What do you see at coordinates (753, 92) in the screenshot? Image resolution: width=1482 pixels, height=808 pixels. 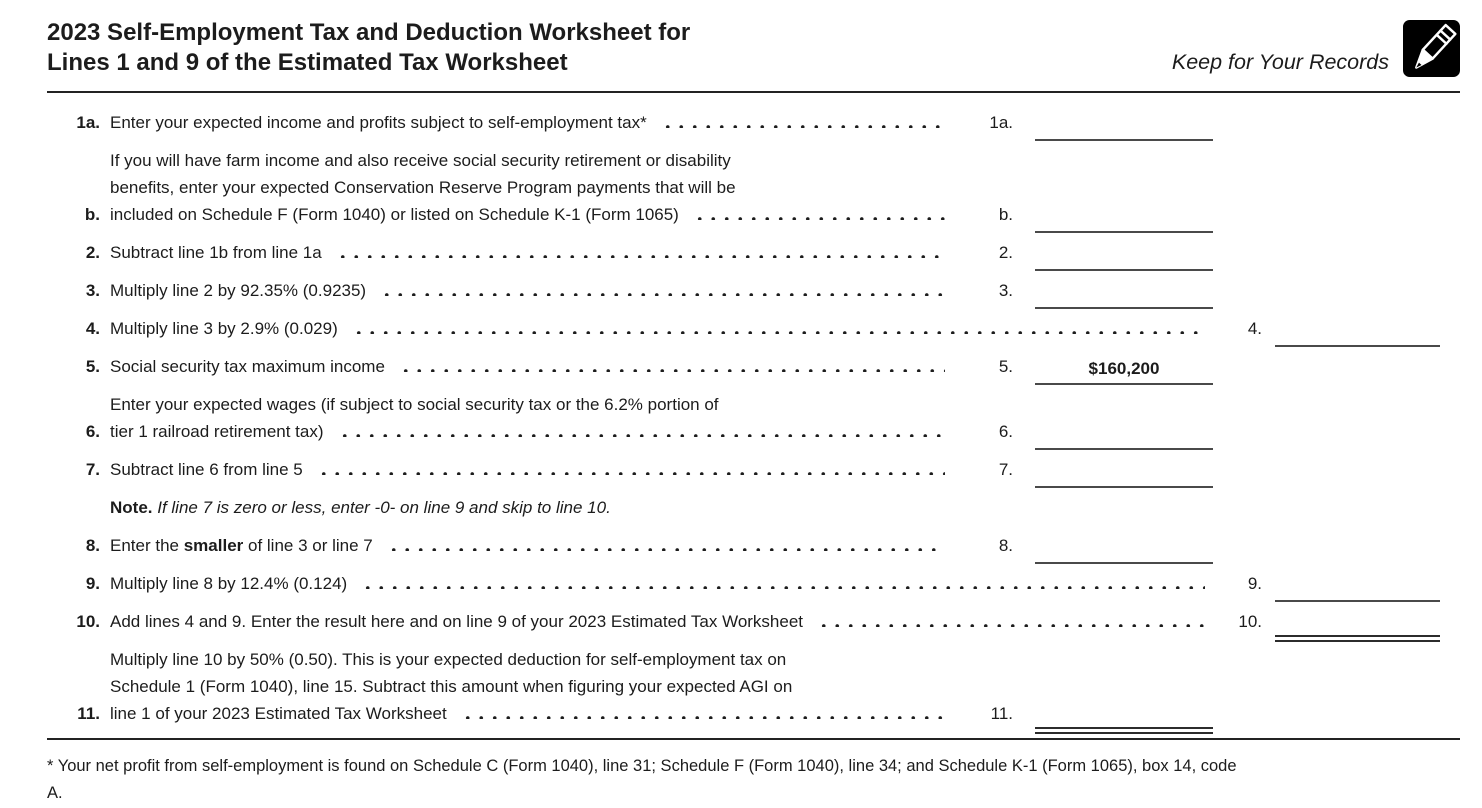 I see `header-rule` at bounding box center [753, 92].